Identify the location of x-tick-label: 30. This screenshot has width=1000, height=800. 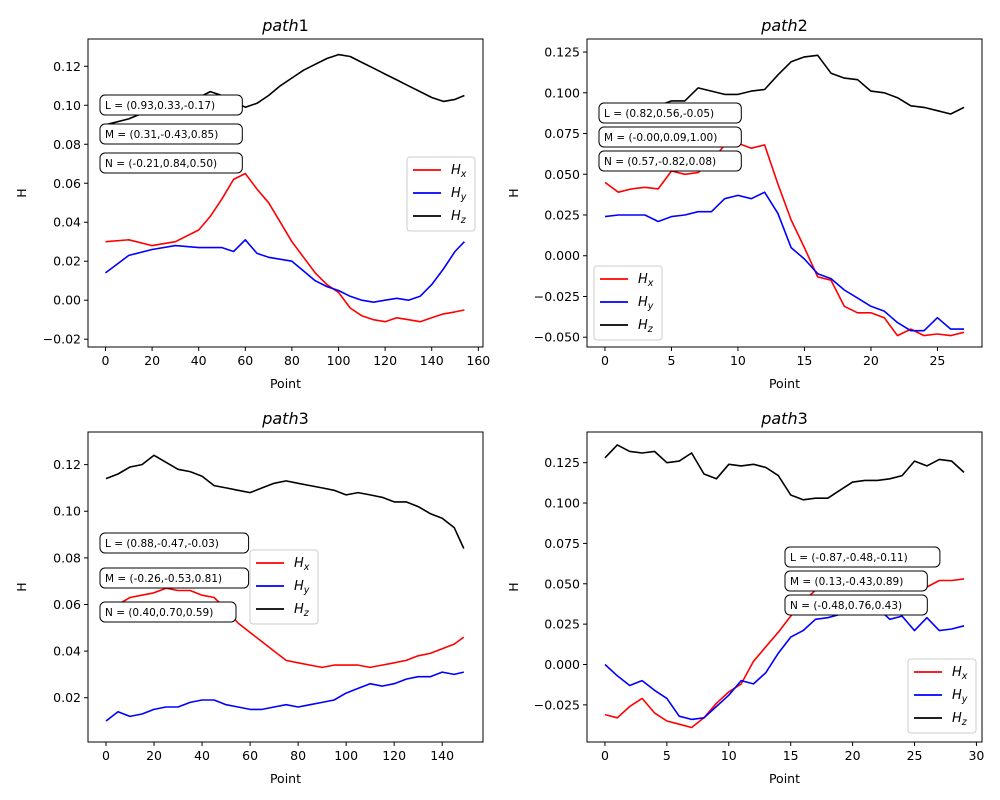
(976, 755).